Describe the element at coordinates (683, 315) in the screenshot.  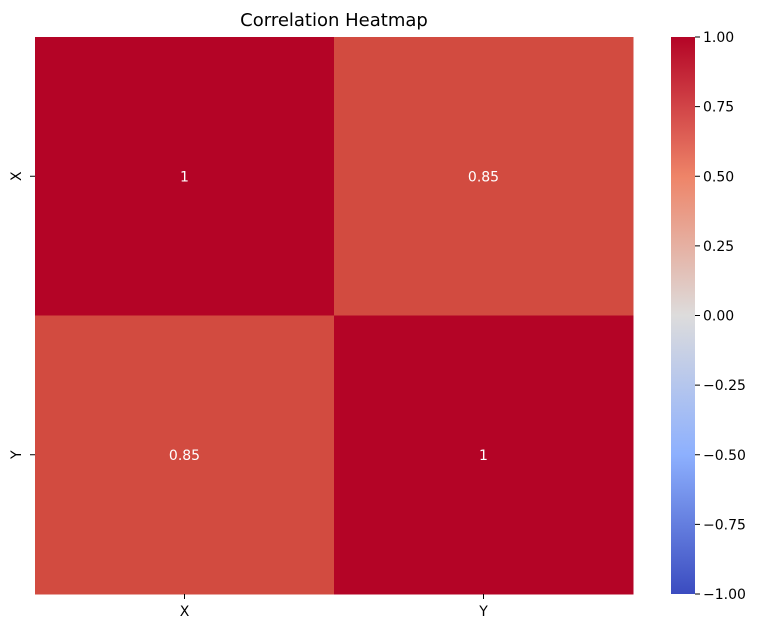
I see `colorbar-gradient-bar` at that location.